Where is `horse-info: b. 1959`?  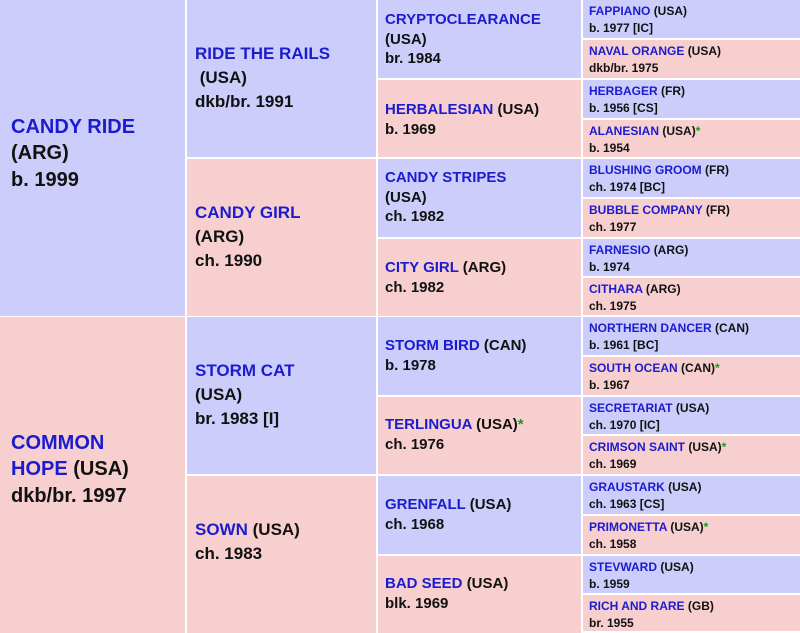 horse-info: b. 1959 is located at coordinates (609, 583).